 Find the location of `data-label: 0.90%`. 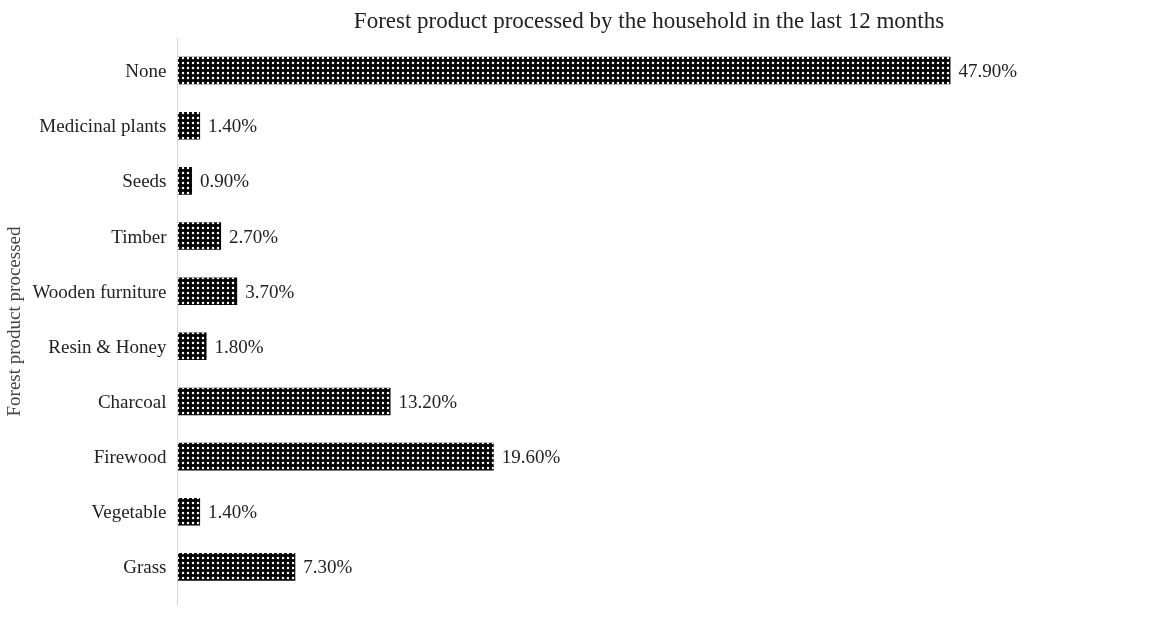

data-label: 0.90% is located at coordinates (225, 181).